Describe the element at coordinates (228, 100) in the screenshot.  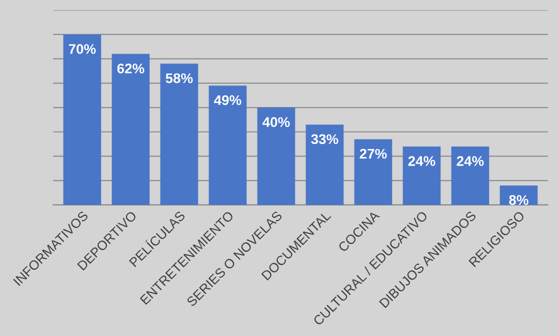
I see `data-label: 49%` at that location.